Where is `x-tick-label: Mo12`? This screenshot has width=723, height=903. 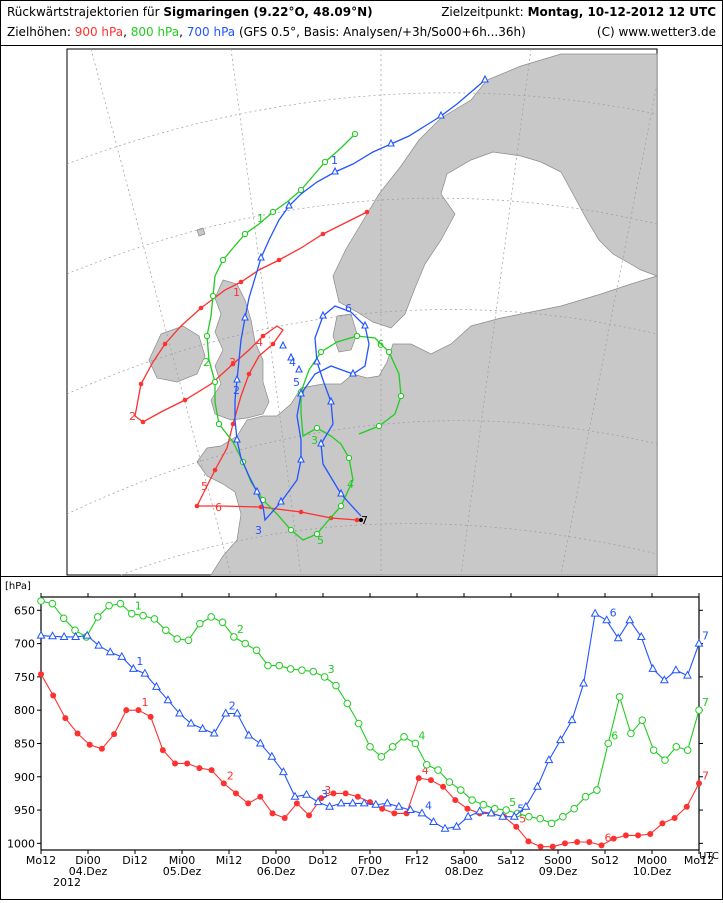 x-tick-label: Mo12 is located at coordinates (41, 860).